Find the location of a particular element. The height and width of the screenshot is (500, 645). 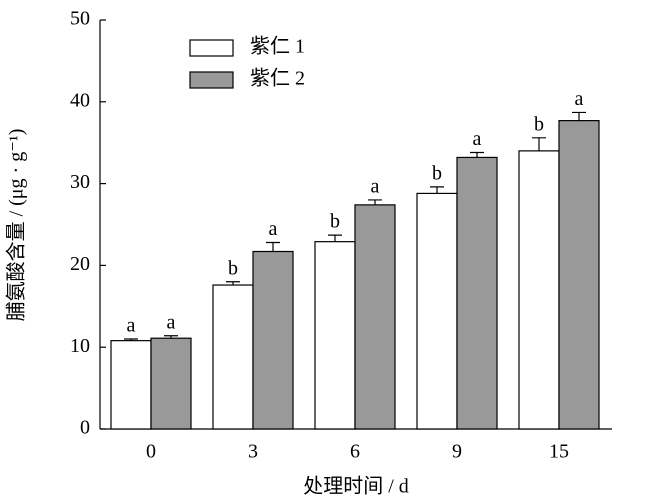

x-tick-label: 9 is located at coordinates (457, 452).